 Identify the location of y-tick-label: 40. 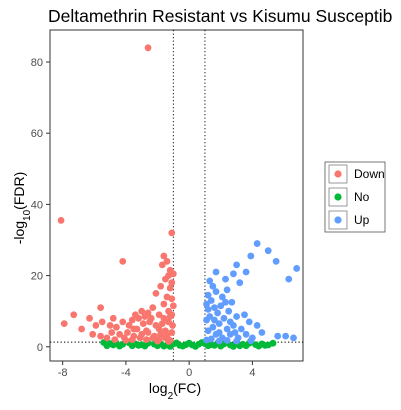
(37, 205).